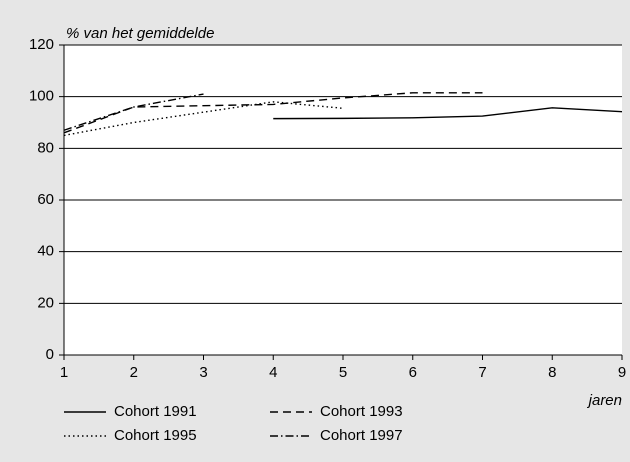 This screenshot has width=630, height=462. Describe the element at coordinates (45, 251) in the screenshot. I see `y-tick-label: 40` at that location.